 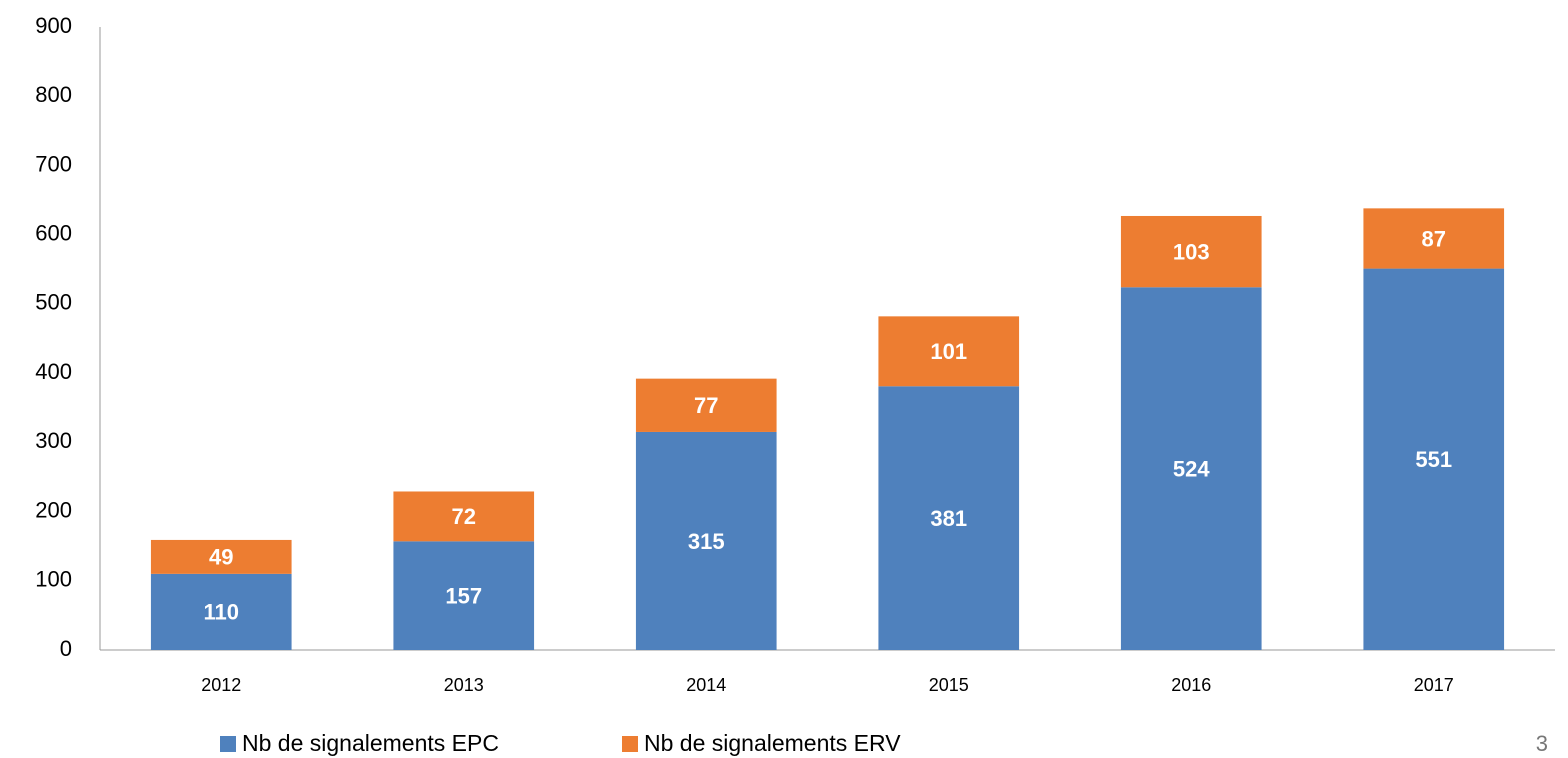 I want to click on value-label: 49, so click(x=221, y=557).